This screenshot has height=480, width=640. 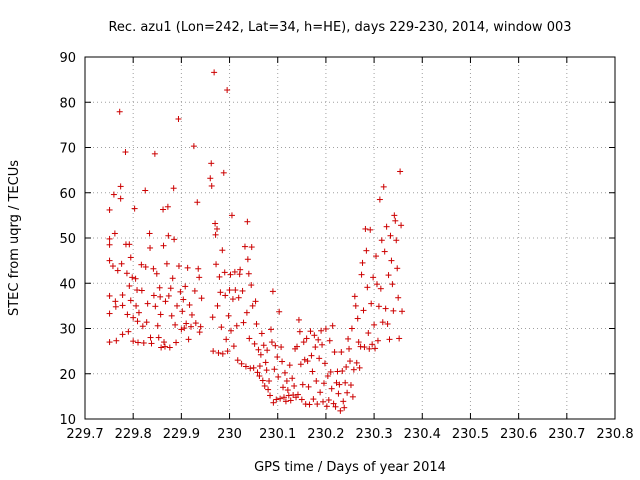 I want to click on y-tick-label: 20, so click(x=67, y=375).